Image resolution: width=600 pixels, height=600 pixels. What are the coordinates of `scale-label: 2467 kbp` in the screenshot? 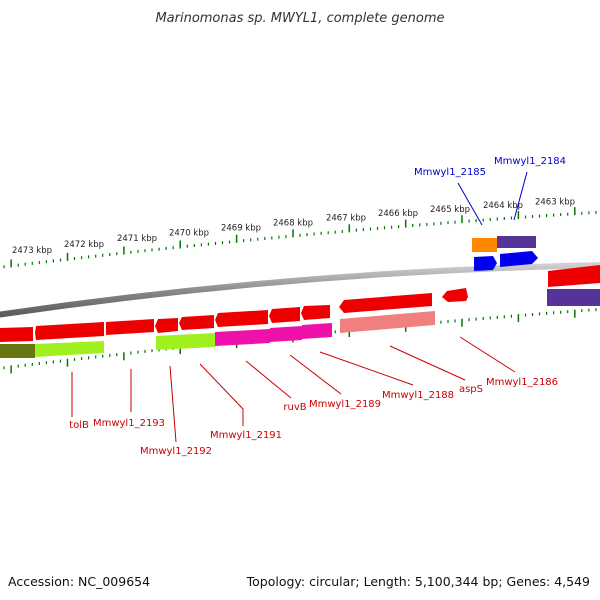 It's located at (346, 219).